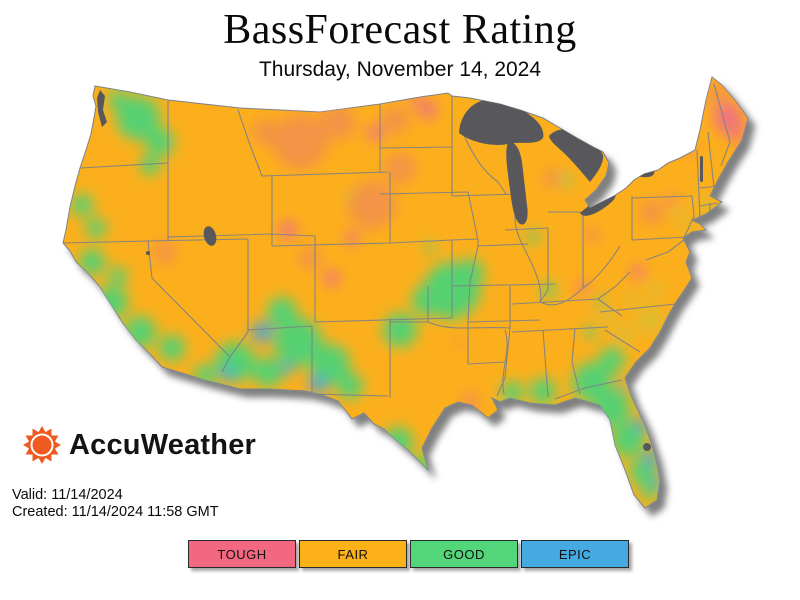 This screenshot has height=600, width=800. I want to click on legend-item-label: GOOD, so click(464, 554).